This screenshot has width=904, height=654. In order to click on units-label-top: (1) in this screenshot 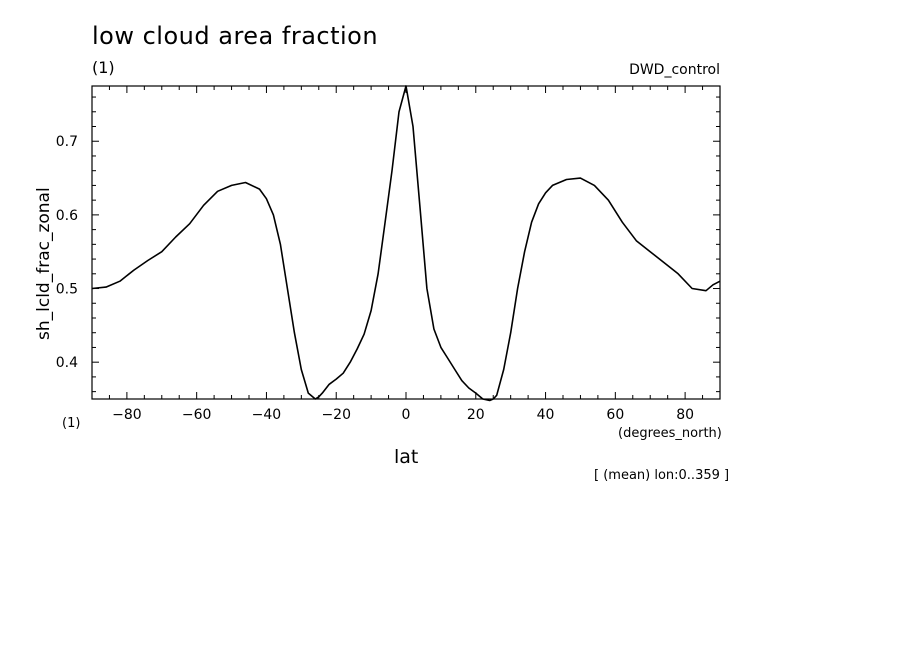, I will do `click(103, 67)`.